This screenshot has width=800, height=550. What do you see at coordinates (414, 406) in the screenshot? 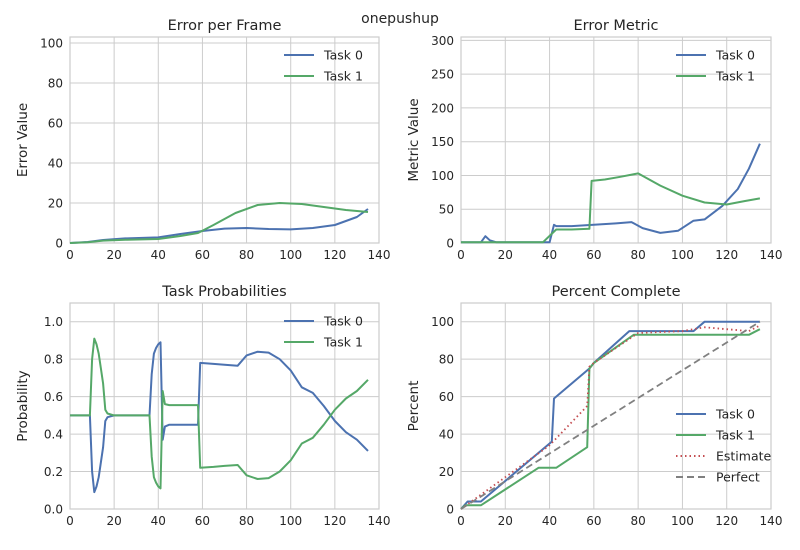
I see `y-axis-label: Percent` at bounding box center [414, 406].